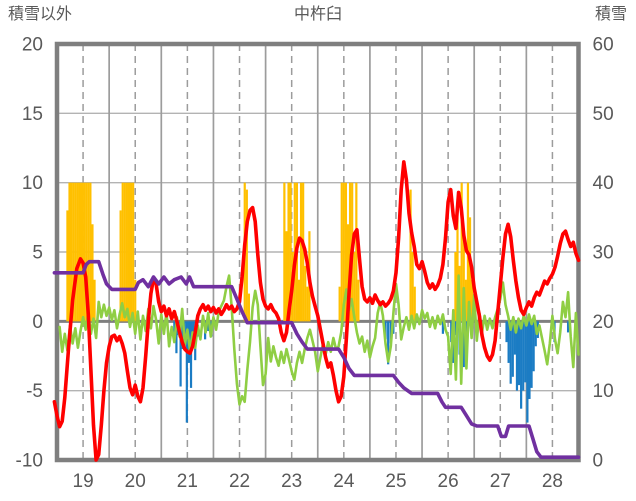 The width and height of the screenshot is (636, 501). Describe the element at coordinates (317, 14) in the screenshot. I see `chart-title: 中杵臼` at that location.